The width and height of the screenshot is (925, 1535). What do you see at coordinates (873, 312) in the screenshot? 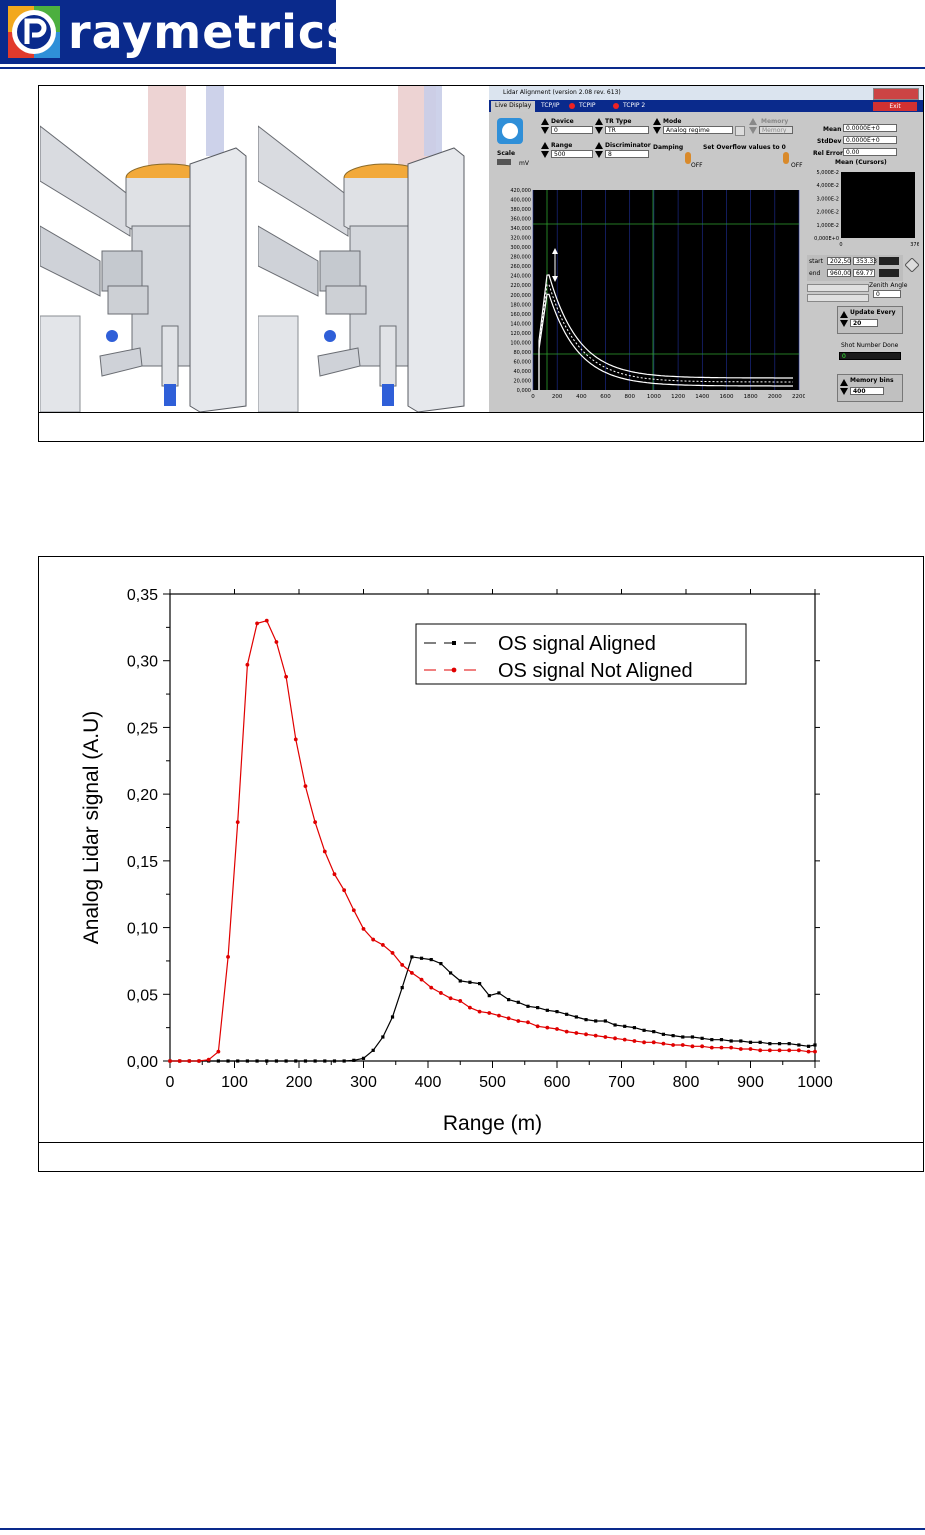
I see `update-every-label: Update Every` at bounding box center [873, 312].